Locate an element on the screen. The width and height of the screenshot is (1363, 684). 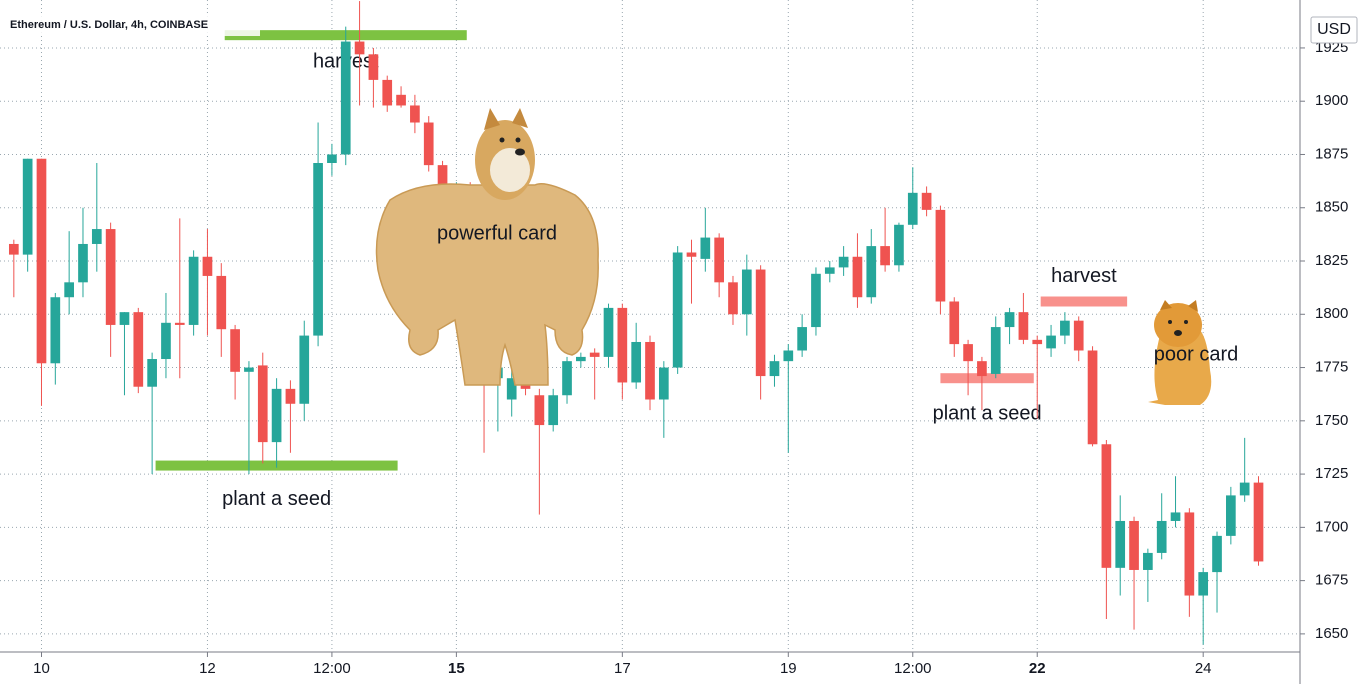
y-tick-label: 1875 is located at coordinates (1331, 153).